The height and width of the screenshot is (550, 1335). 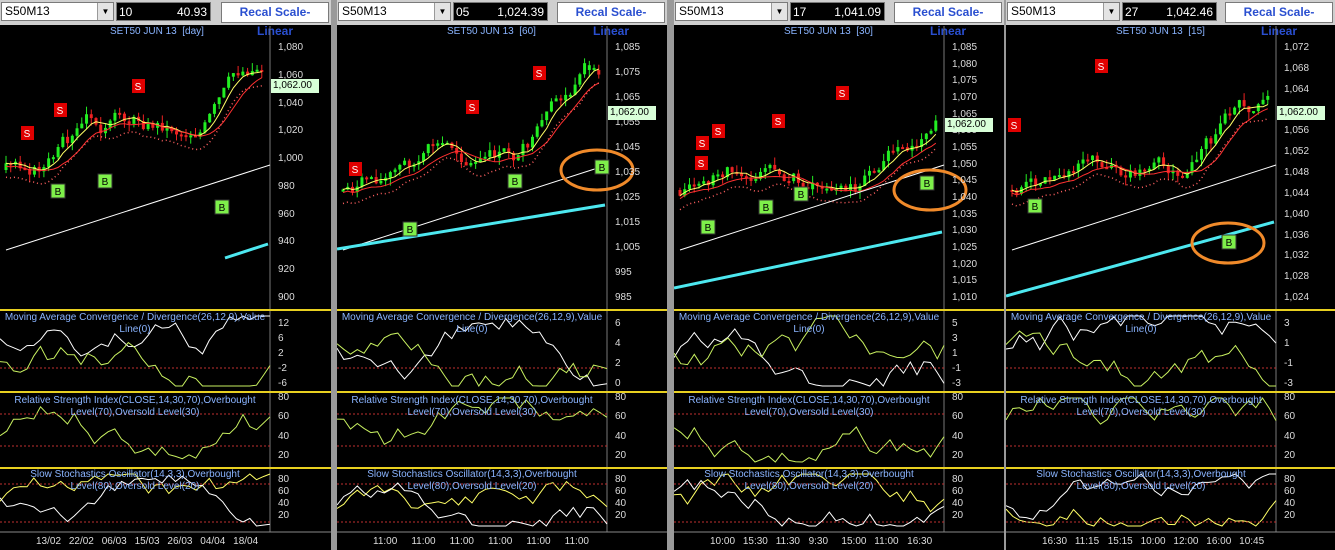 What do you see at coordinates (965, 47) in the screenshot?
I see `y-tick-label: 1,085` at bounding box center [965, 47].